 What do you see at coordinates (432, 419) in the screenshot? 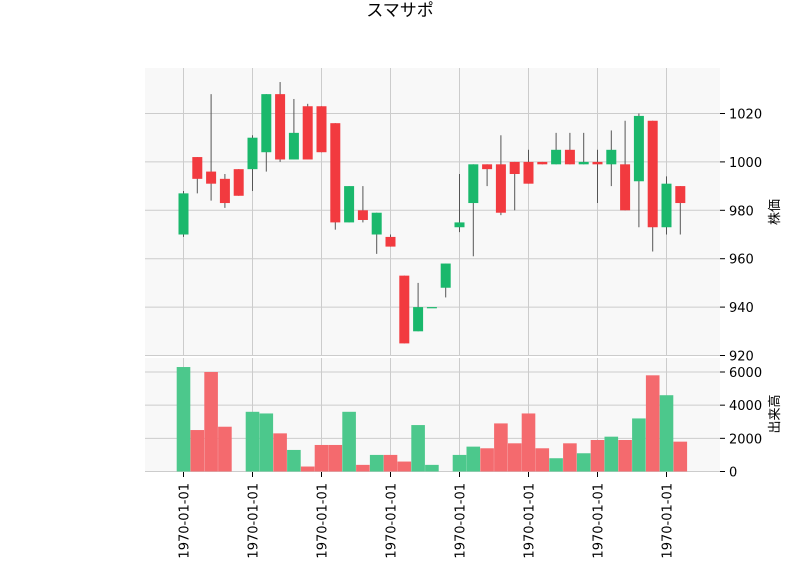
I see `volume-bars` at bounding box center [432, 419].